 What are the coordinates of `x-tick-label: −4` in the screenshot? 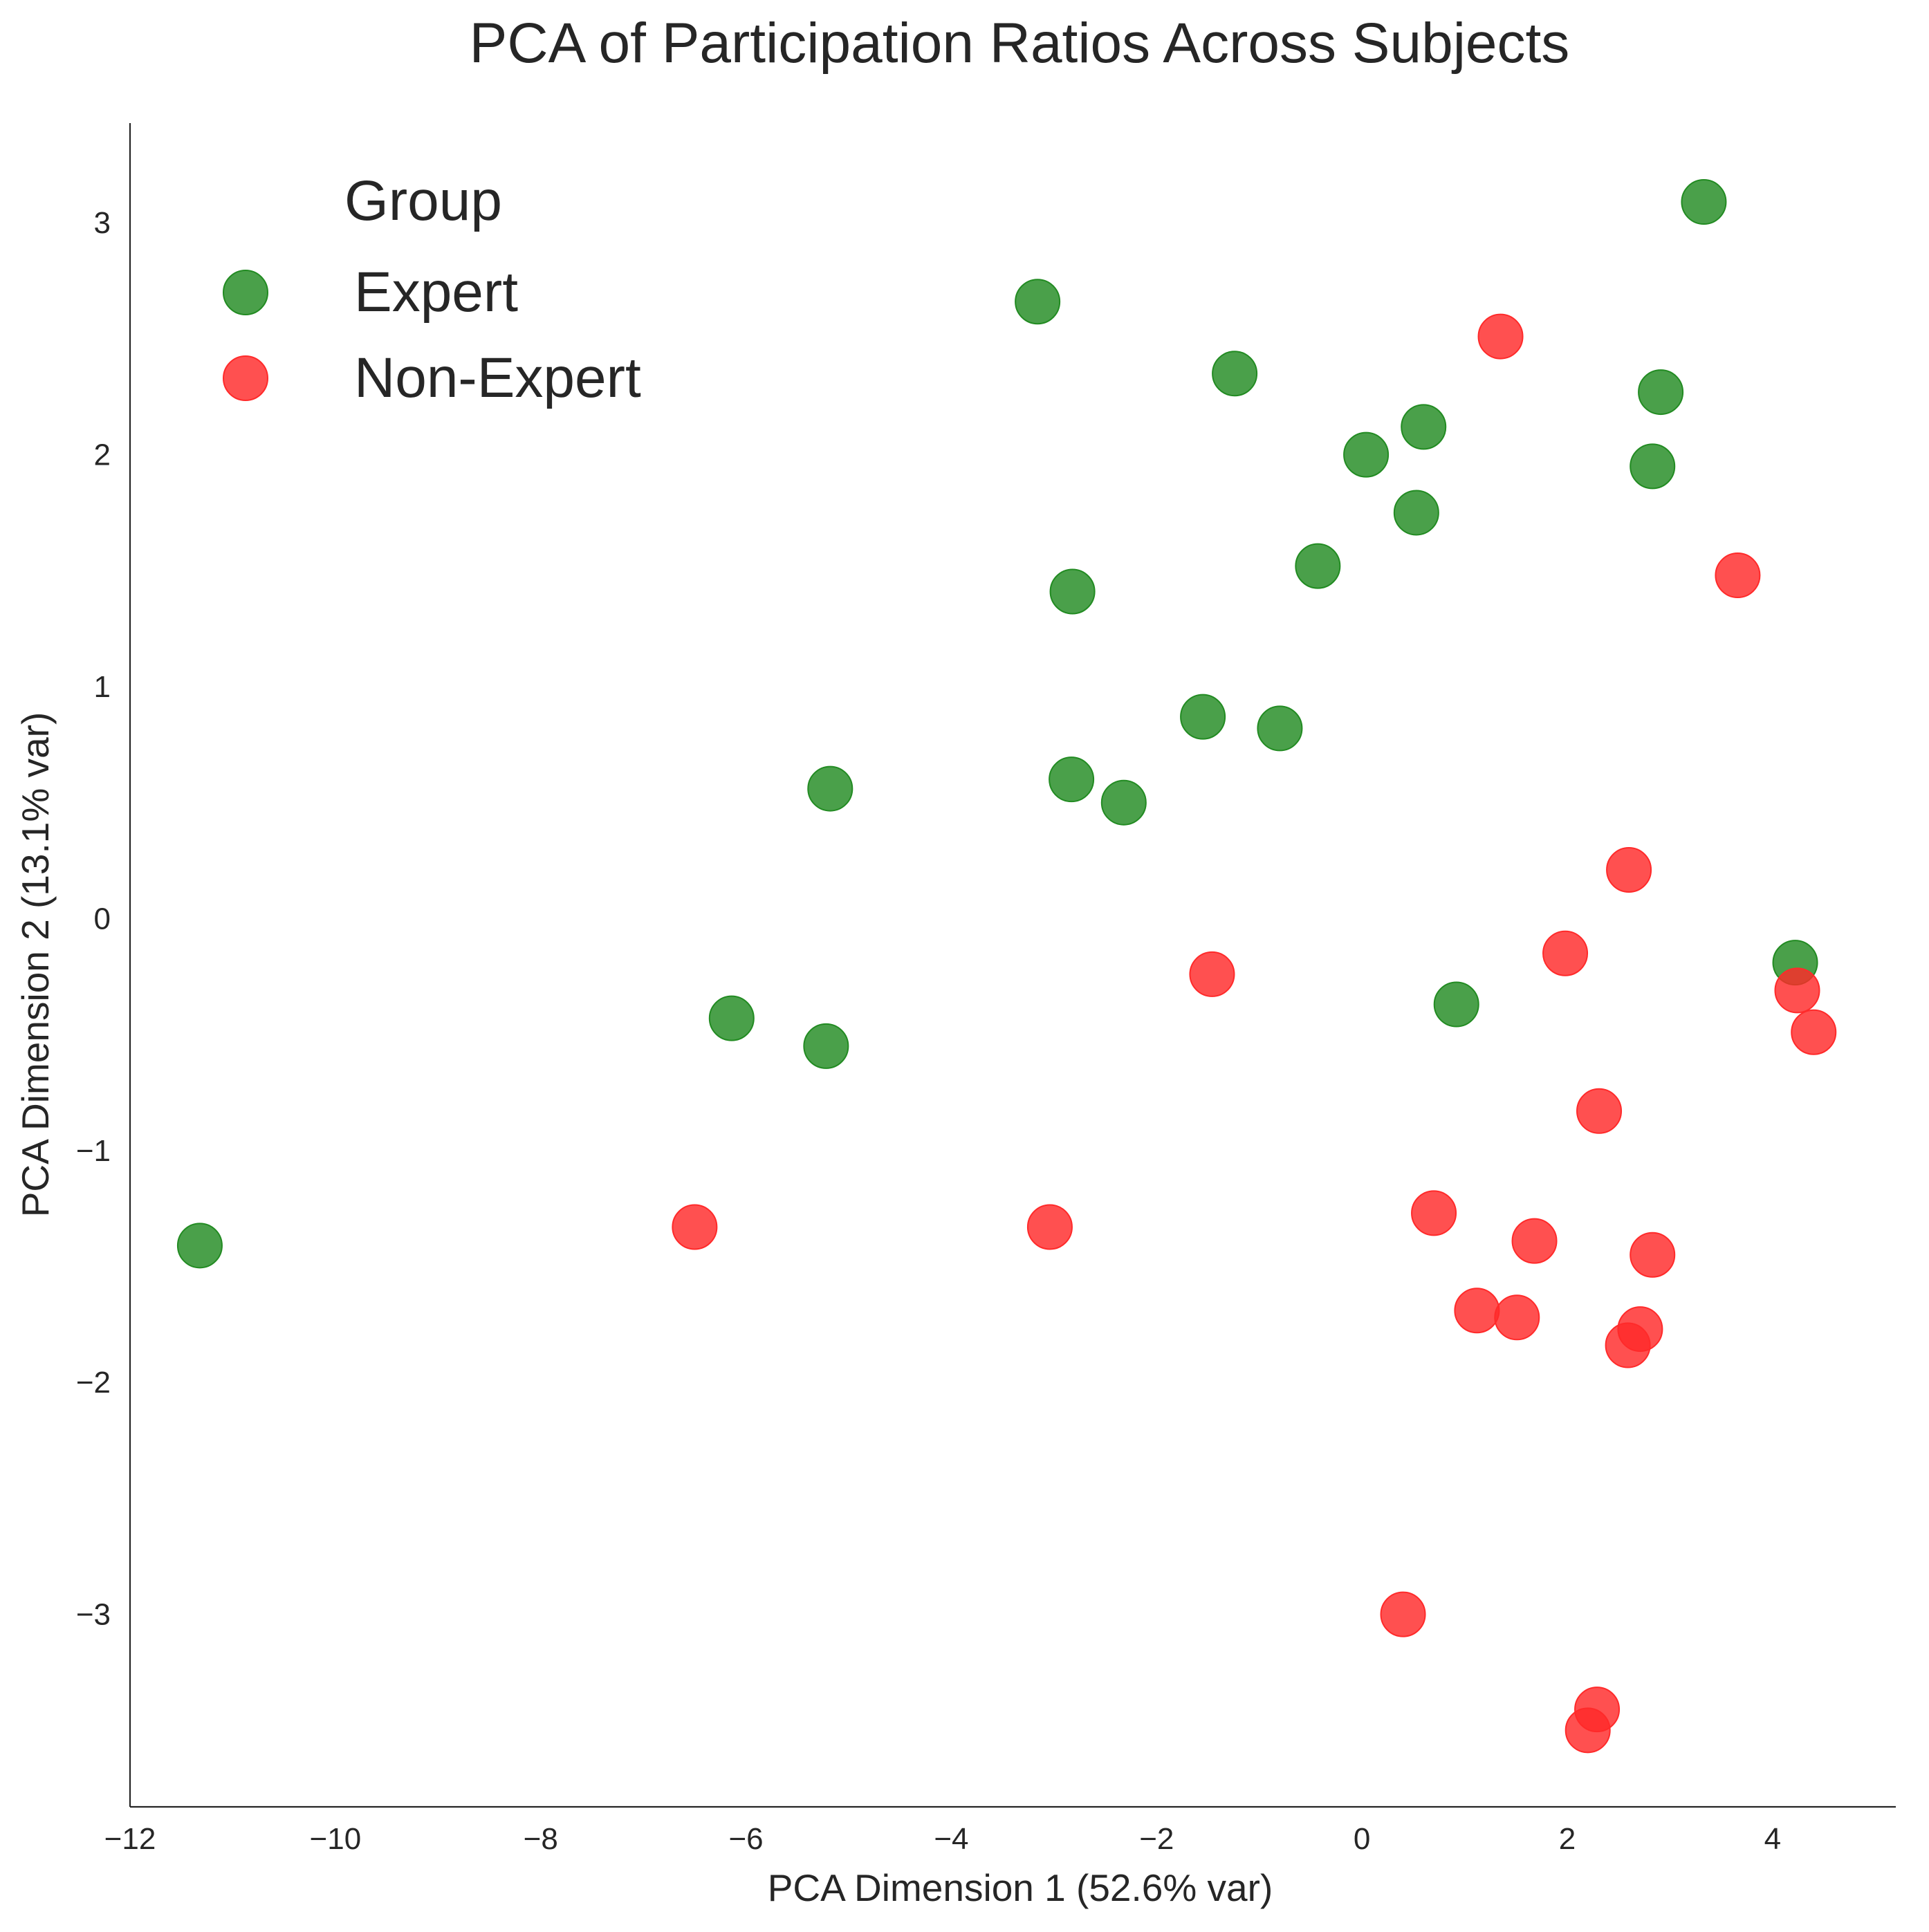 It's located at (951, 1839).